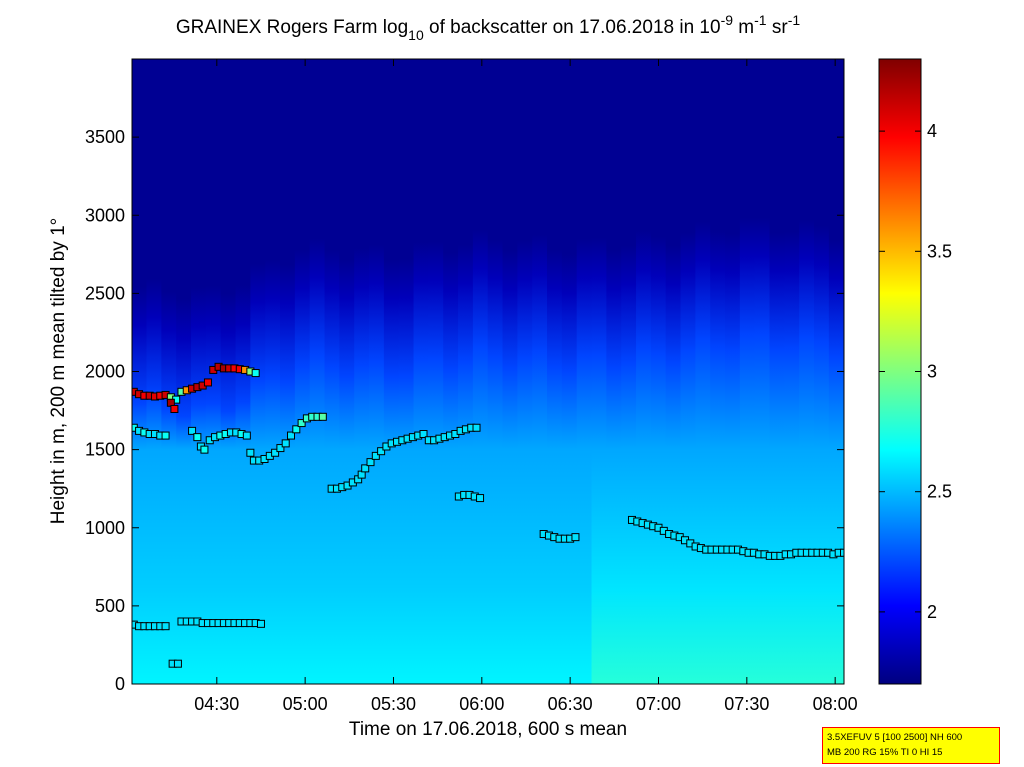  Describe the element at coordinates (939, 492) in the screenshot. I see `colorbar-tick-label: 2.5` at that location.